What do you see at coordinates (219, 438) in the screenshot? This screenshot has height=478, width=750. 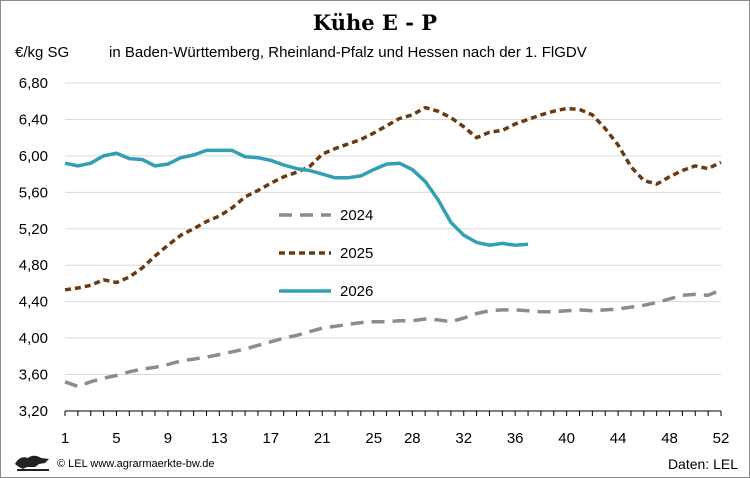 I see `x-tick-label: 13` at bounding box center [219, 438].